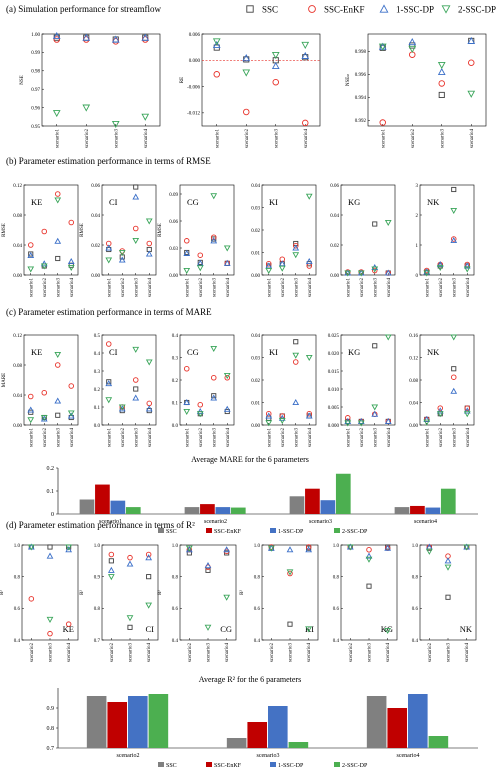  What do you see at coordinates (68, 629) in the screenshot?
I see `panel-label: KE` at bounding box center [68, 629].